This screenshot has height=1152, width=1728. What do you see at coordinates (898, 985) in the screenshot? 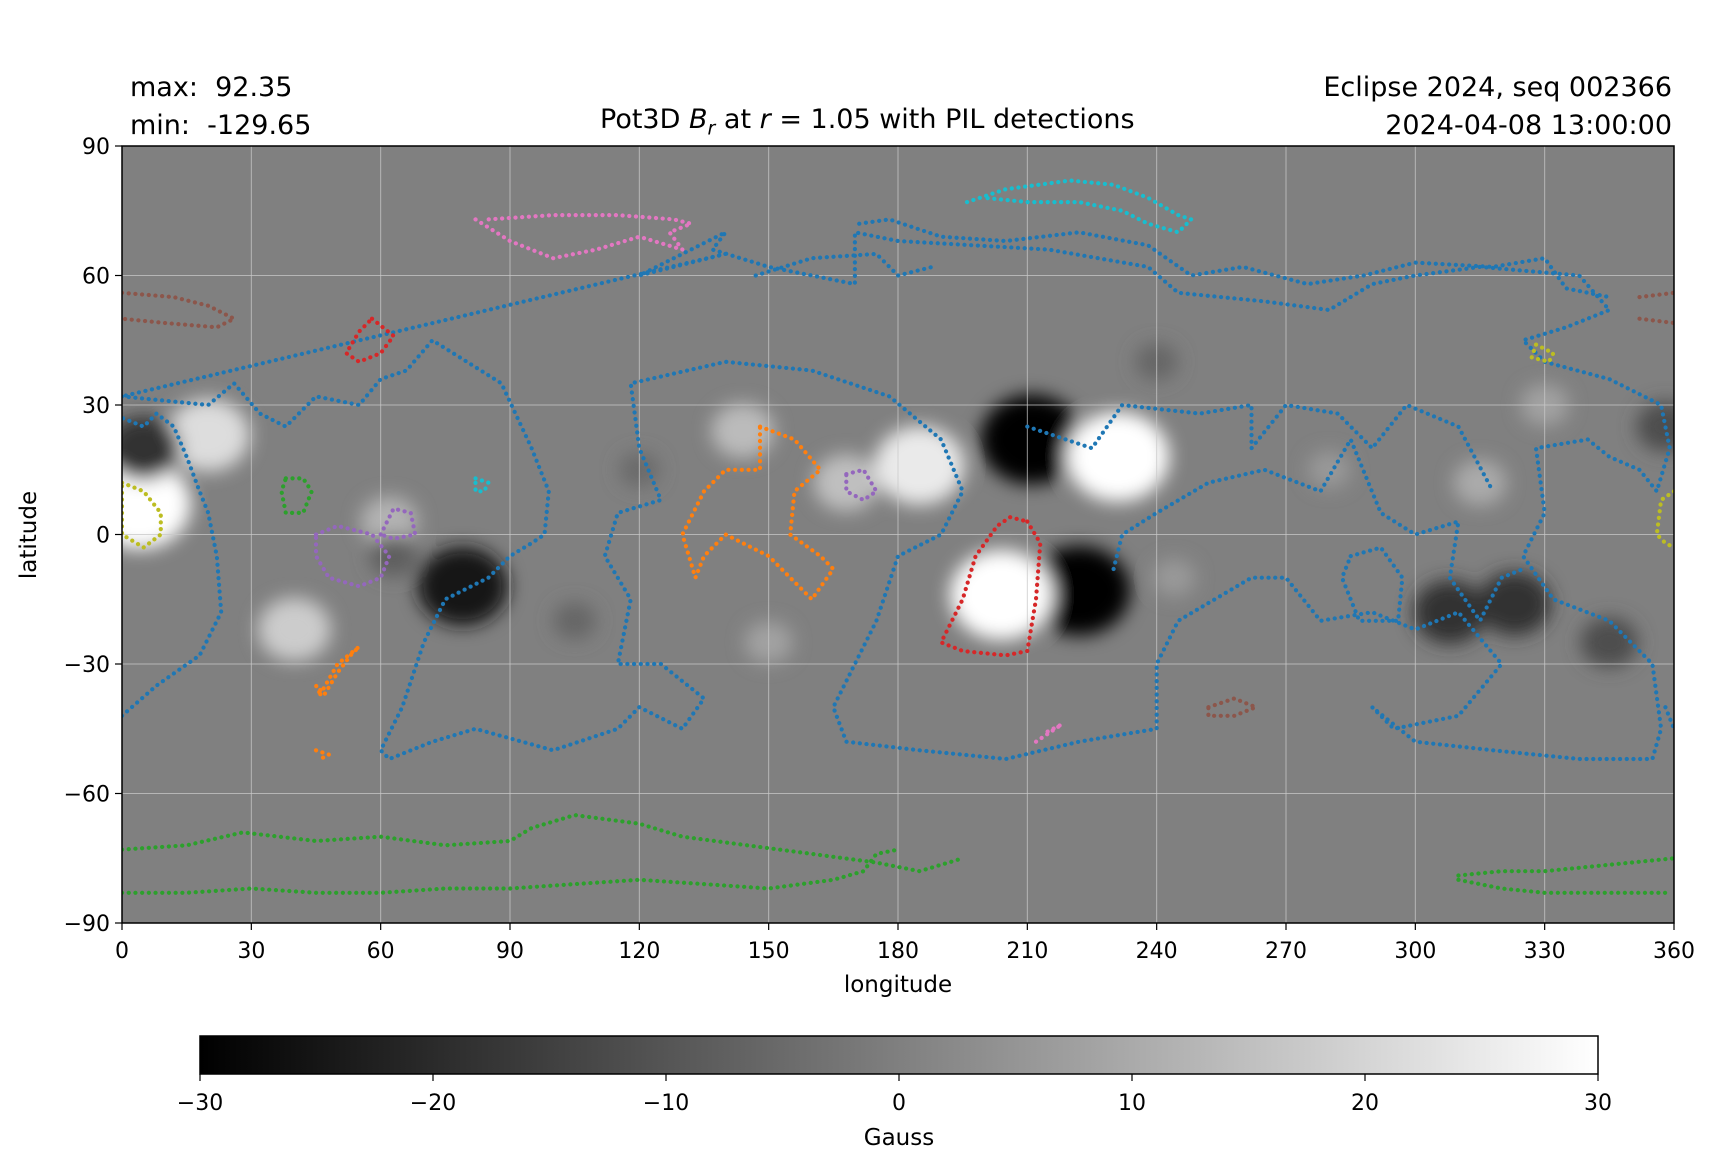
I see `x-axis-label: longitude` at bounding box center [898, 985].